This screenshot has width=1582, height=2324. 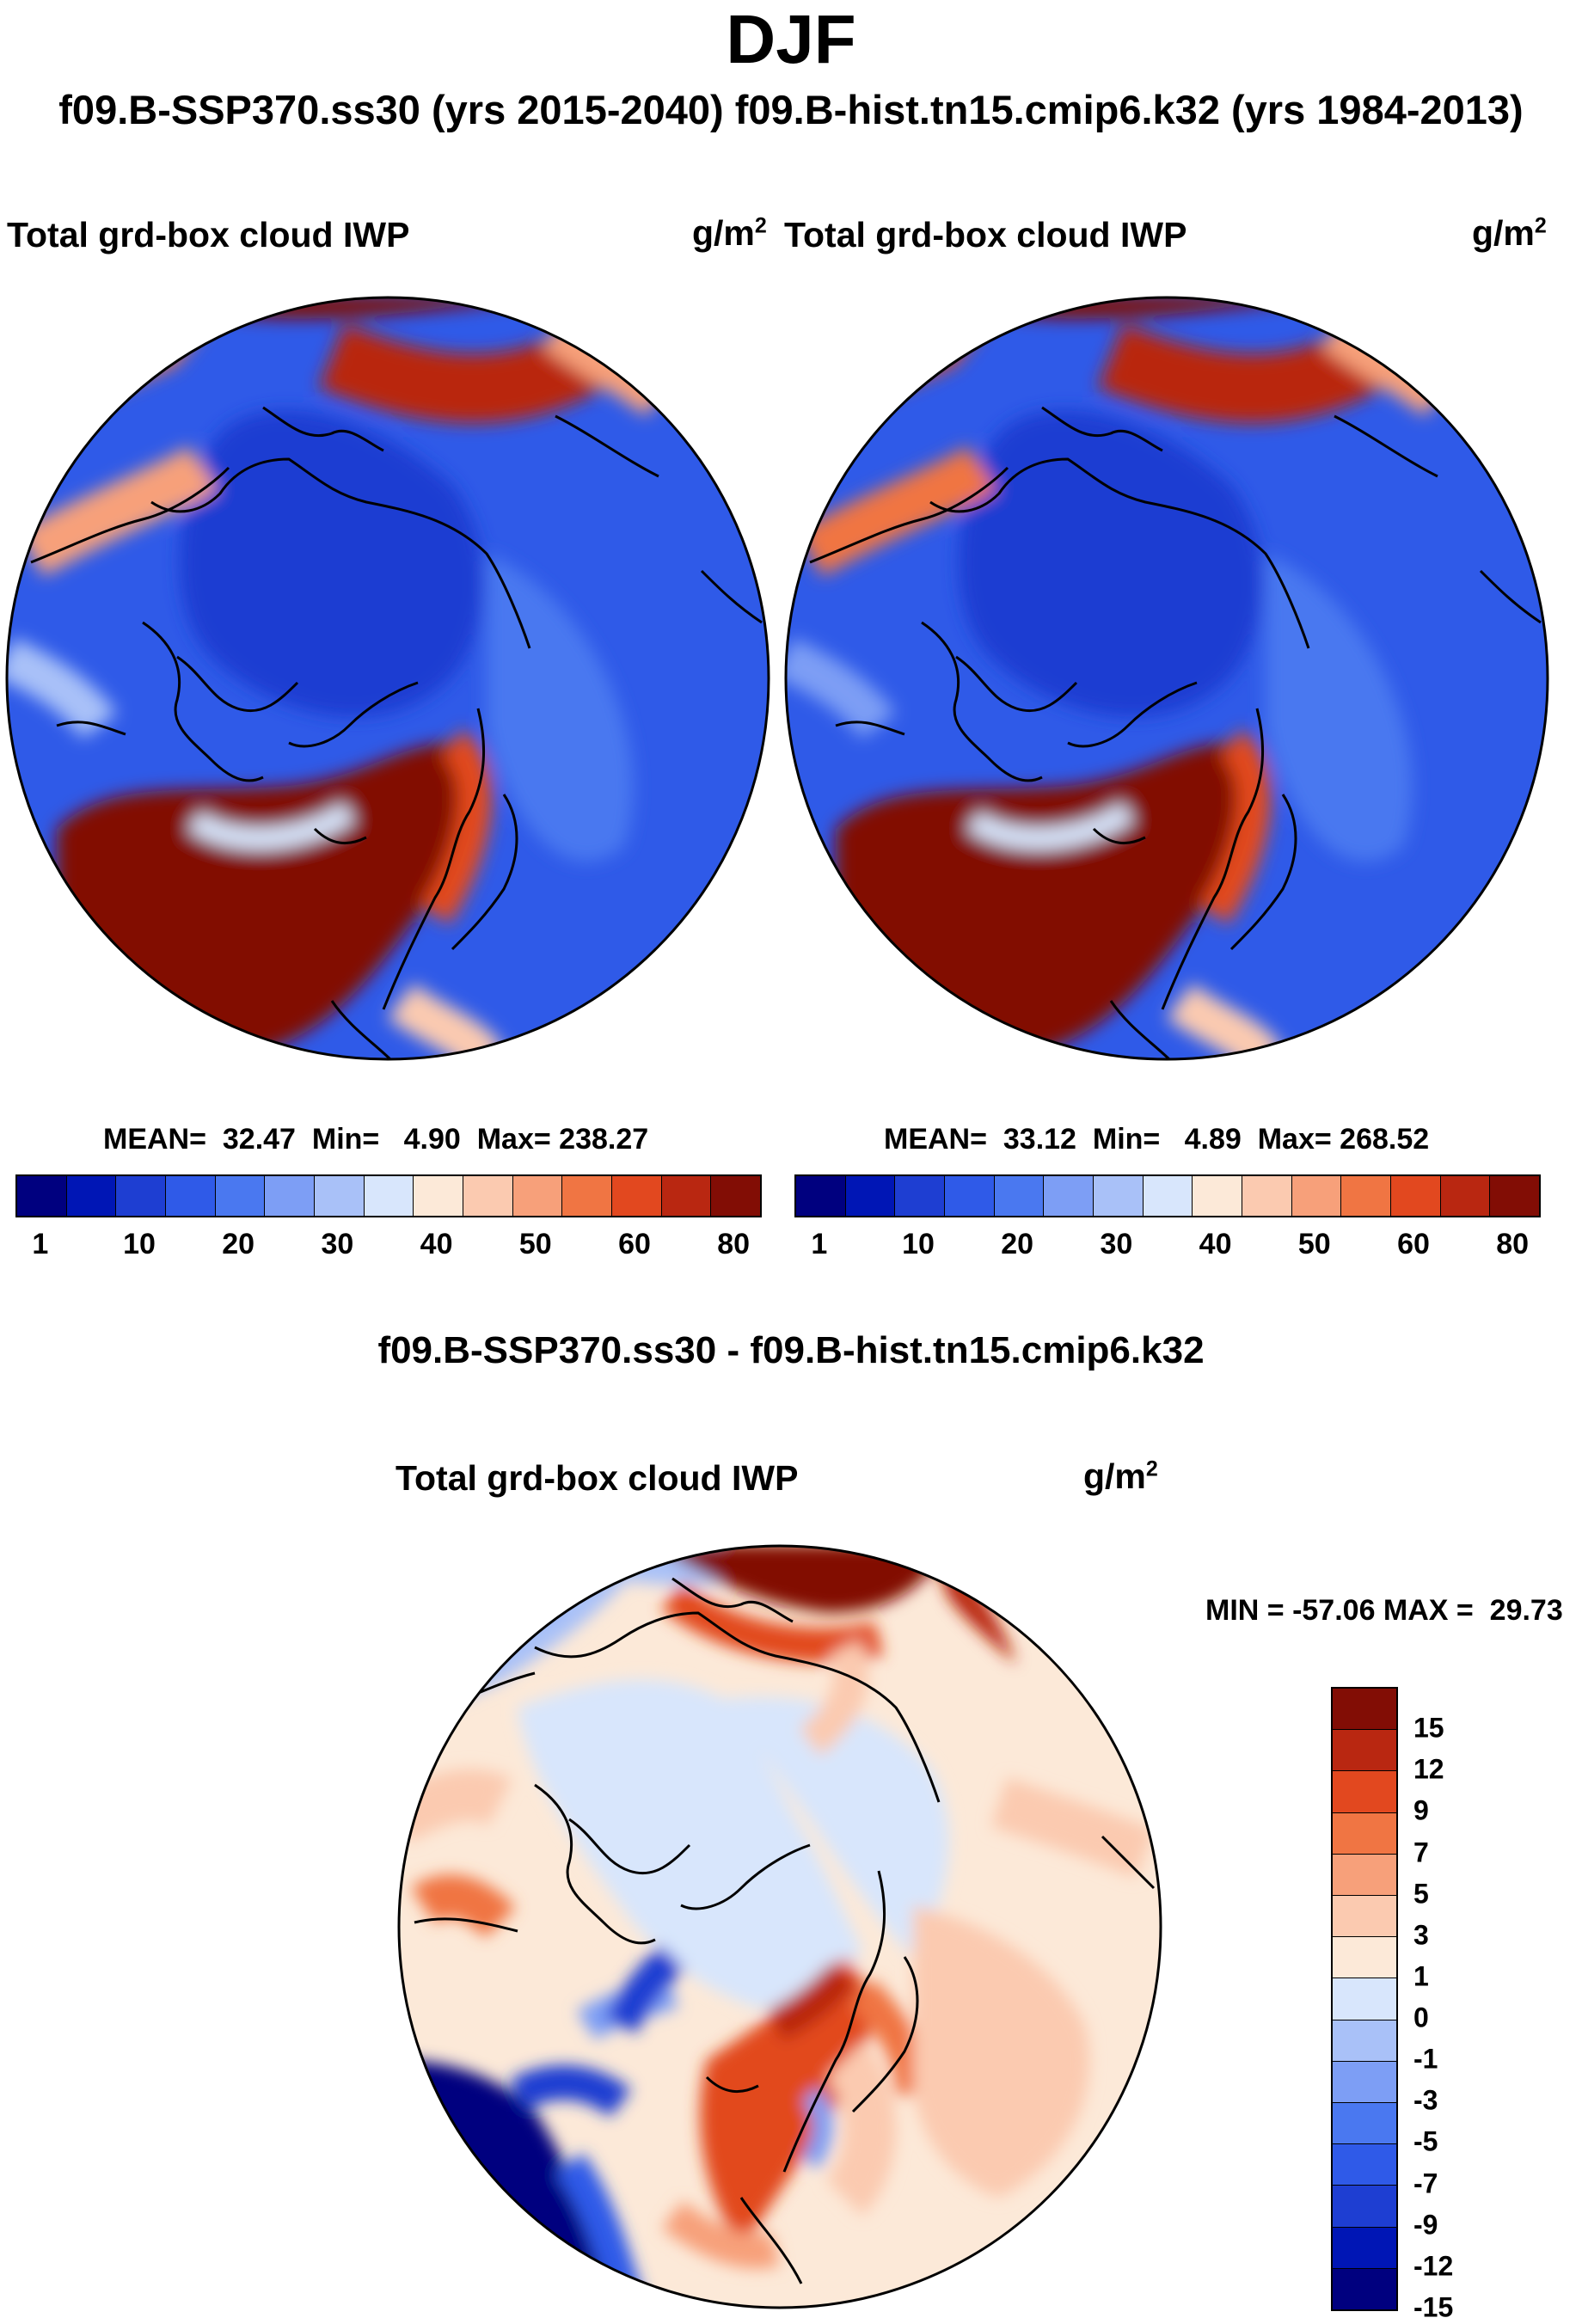 I want to click on difference-tick-label: 1, so click(x=1421, y=1976).